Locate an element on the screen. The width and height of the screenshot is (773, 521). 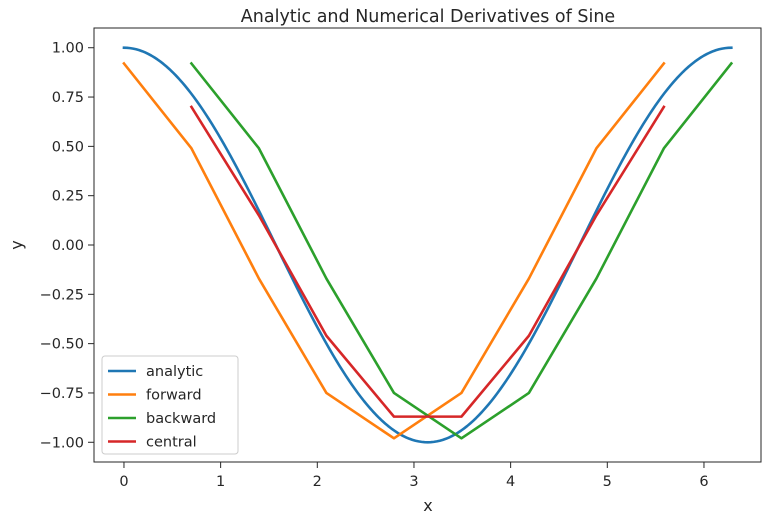
x-tick-label: 2 is located at coordinates (317, 482).